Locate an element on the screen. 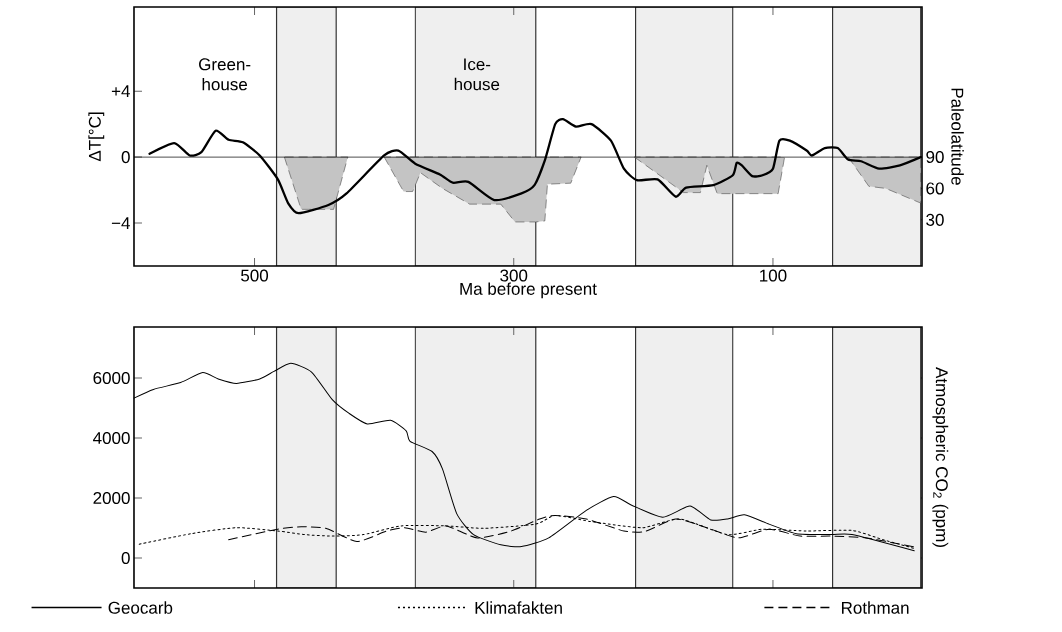  legend-label: Klimafakten is located at coordinates (518, 607).